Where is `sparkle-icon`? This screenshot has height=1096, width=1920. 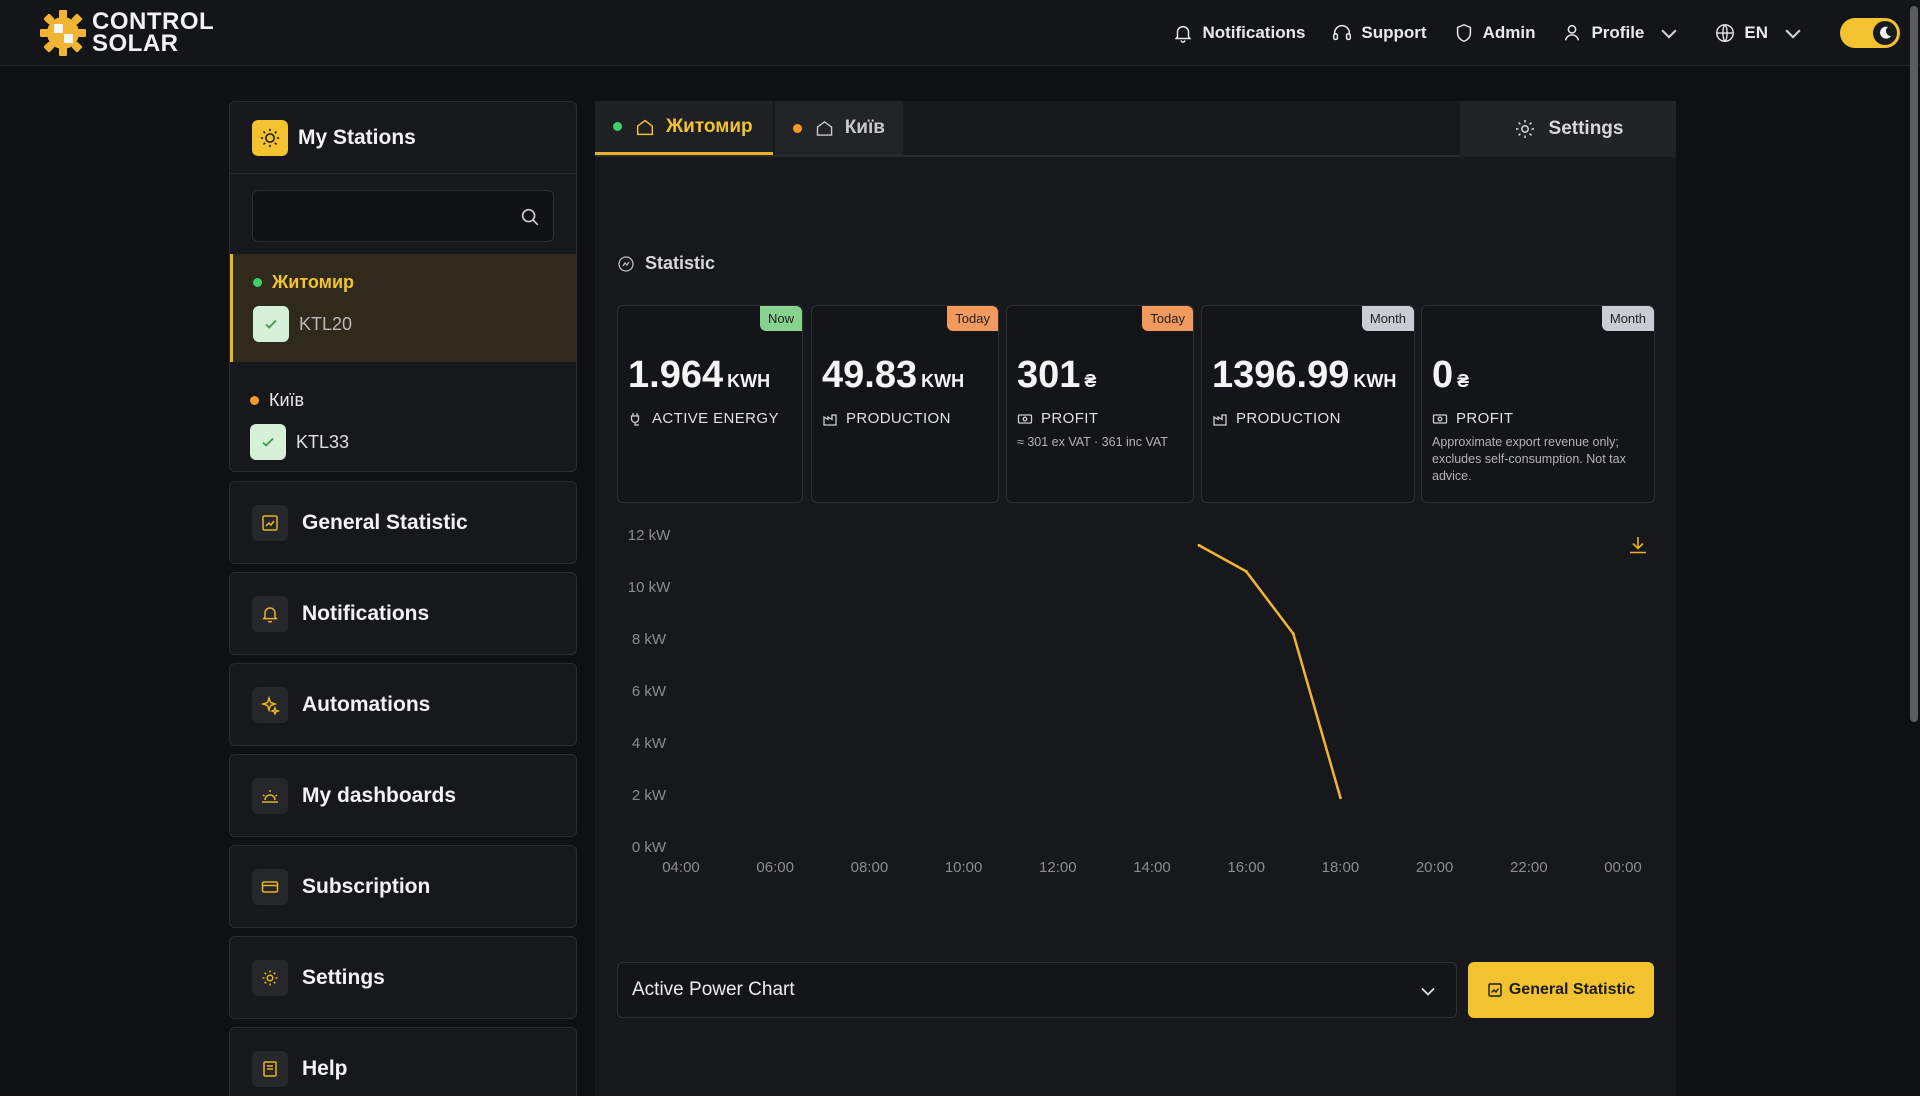 sparkle-icon is located at coordinates (270, 705).